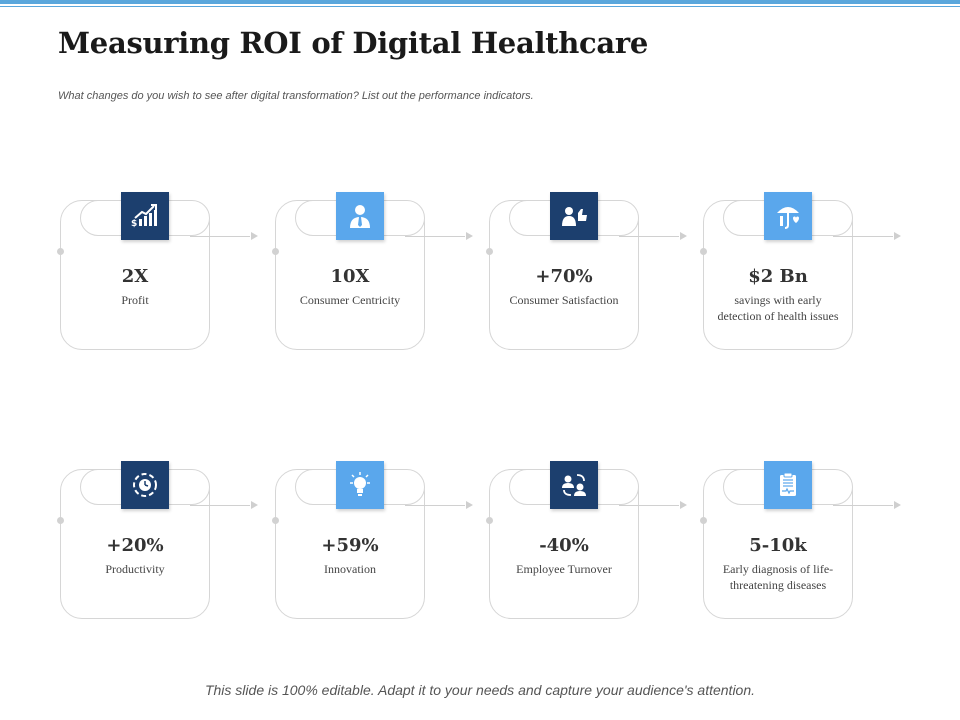 The width and height of the screenshot is (960, 720). I want to click on indicator-value: -40%, so click(564, 545).